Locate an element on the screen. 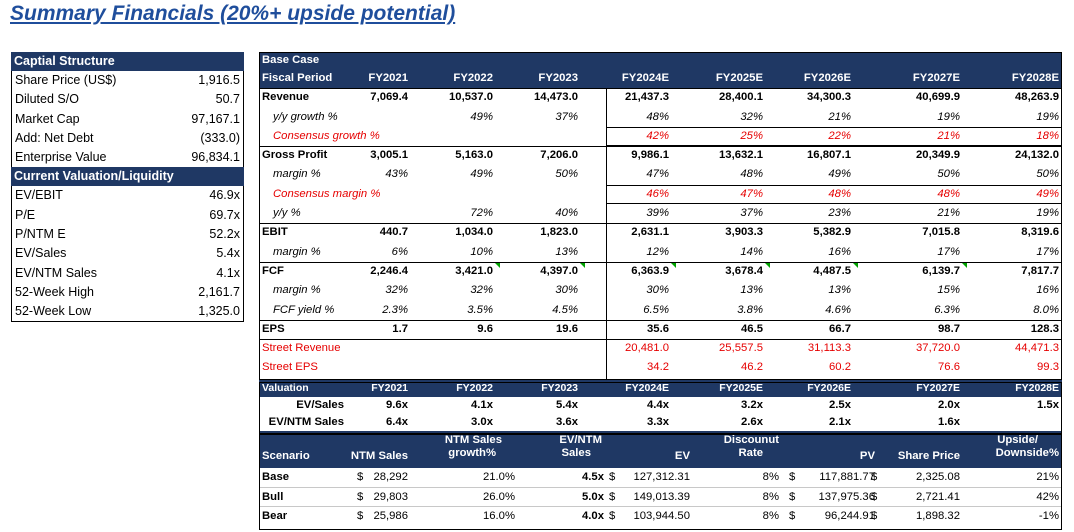 This screenshot has height=532, width=1074. scenario-value: 21.0% is located at coordinates (498, 476).